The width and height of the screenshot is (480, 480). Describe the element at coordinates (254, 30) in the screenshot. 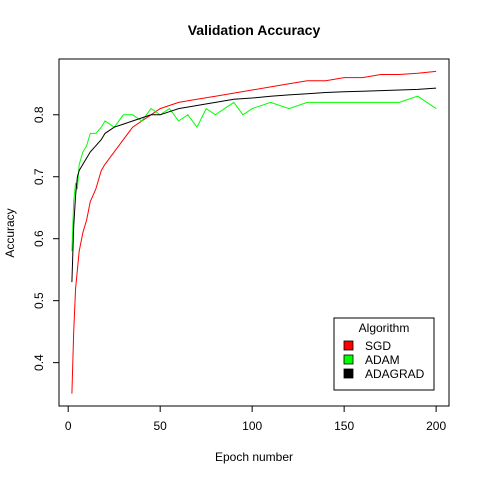

I see `chart-title: Validation Accuracy` at that location.